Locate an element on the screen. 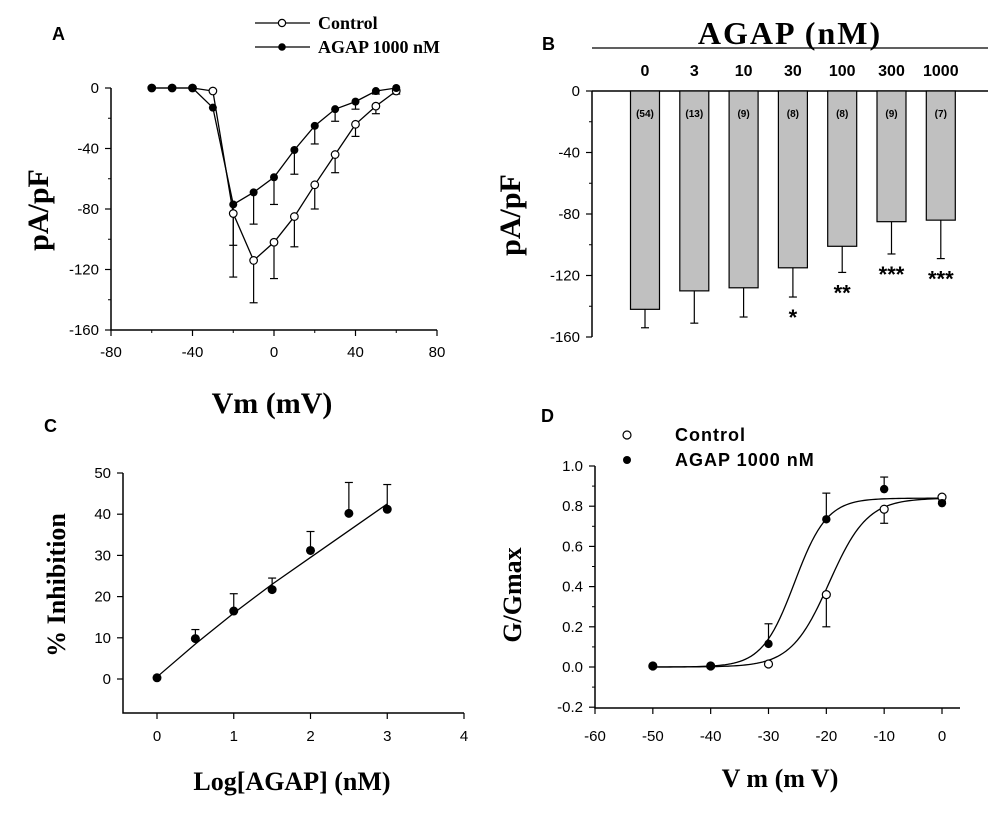 This screenshot has width=1000, height=813. panel-c-ytick-label: 30 is located at coordinates (102, 555).